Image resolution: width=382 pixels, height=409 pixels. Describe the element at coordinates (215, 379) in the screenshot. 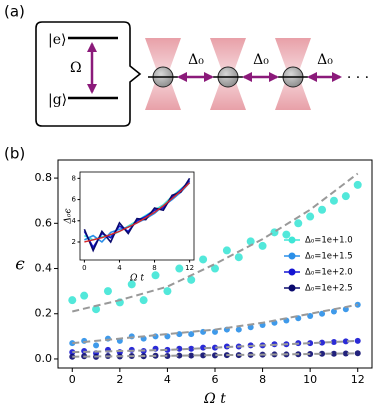

I see `x-tick-label: 6` at that location.